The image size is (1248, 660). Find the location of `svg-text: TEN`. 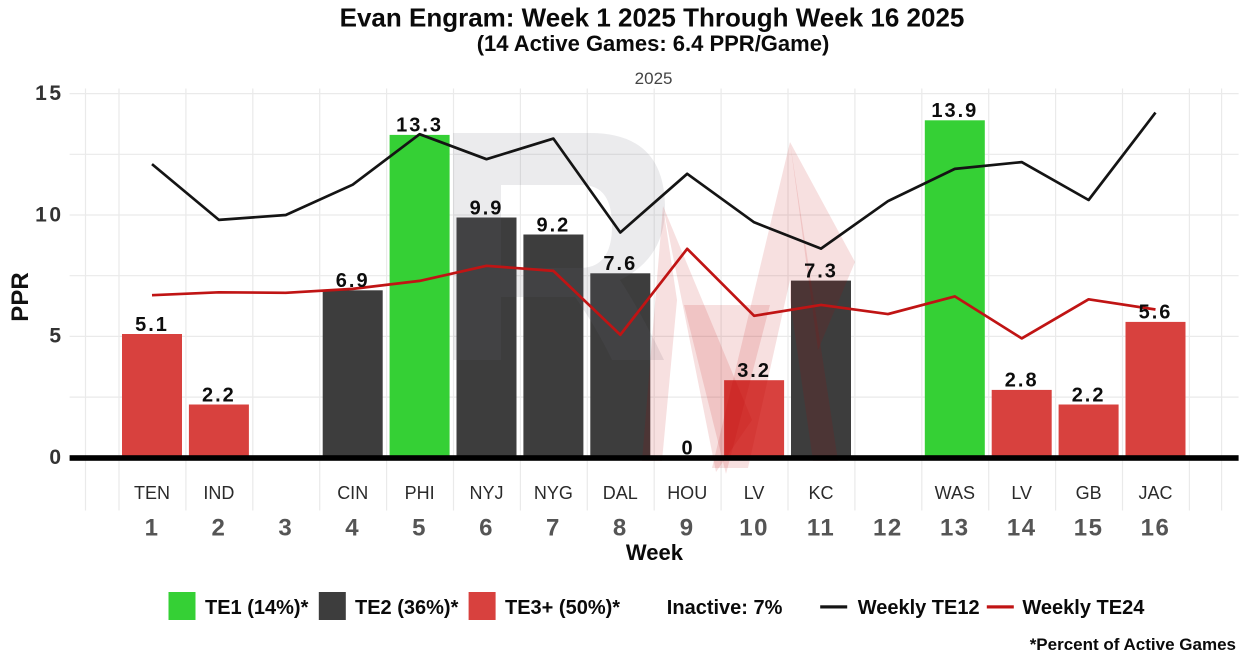

svg-text: TEN is located at coordinates (152, 493).